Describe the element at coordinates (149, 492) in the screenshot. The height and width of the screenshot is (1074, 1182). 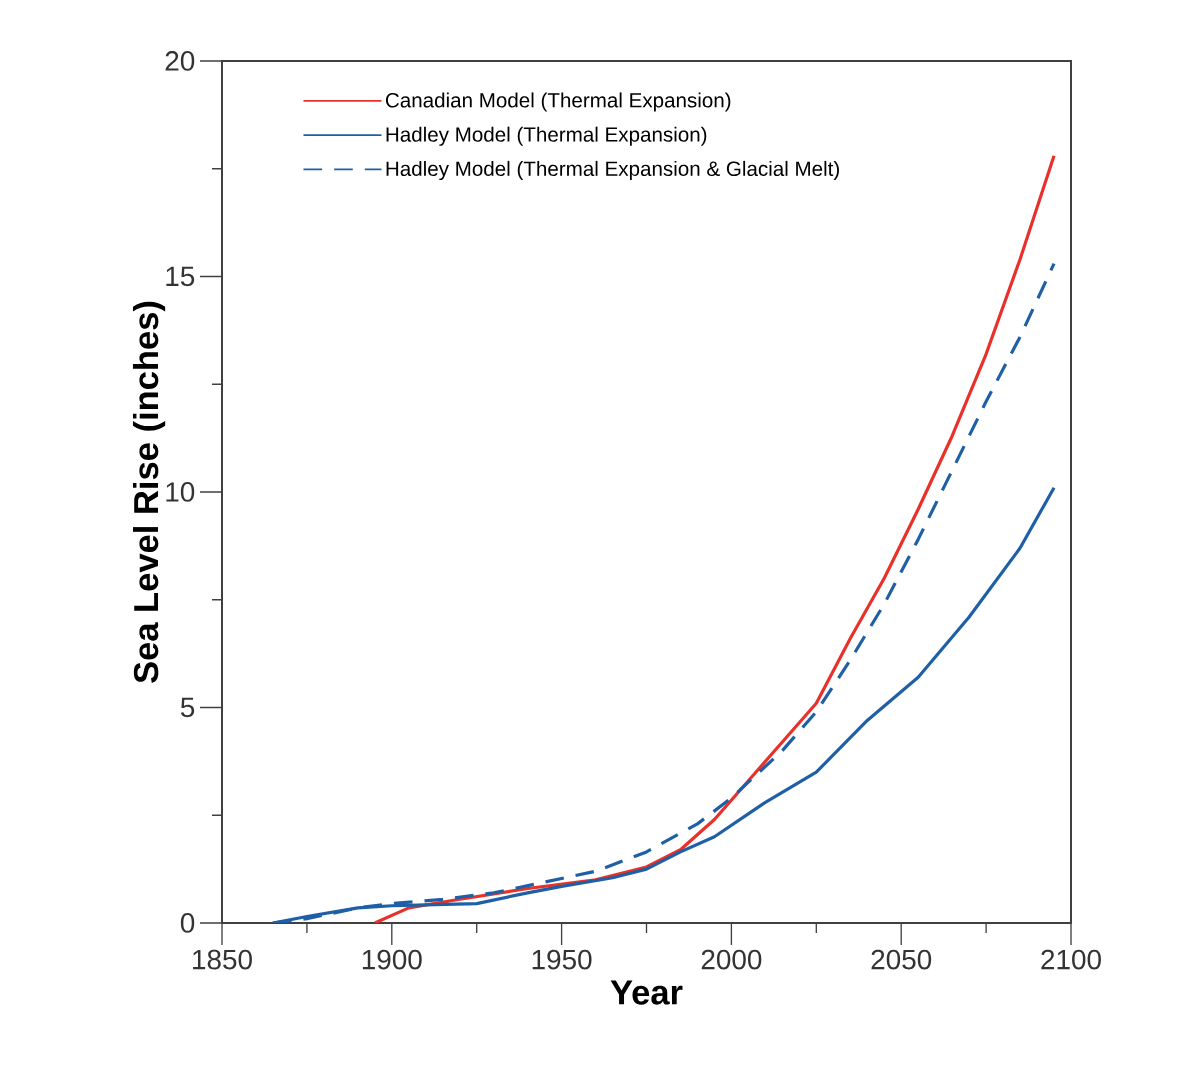
I see `y-axis-title: Sea Level Rise (inches)` at that location.